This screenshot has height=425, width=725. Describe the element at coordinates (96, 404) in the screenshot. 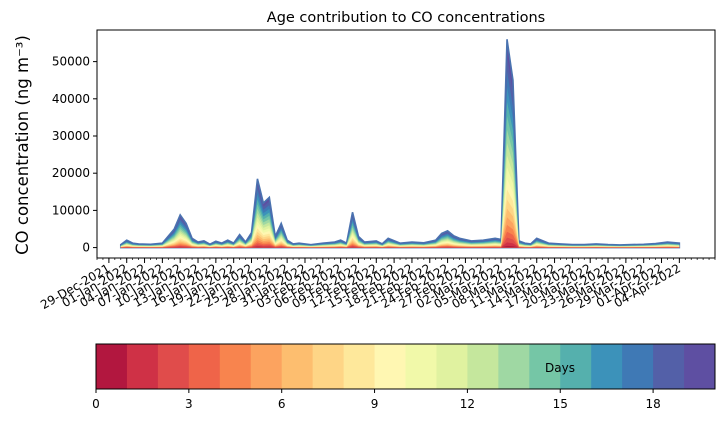

I see `colorbar-tick-label: 0` at that location.